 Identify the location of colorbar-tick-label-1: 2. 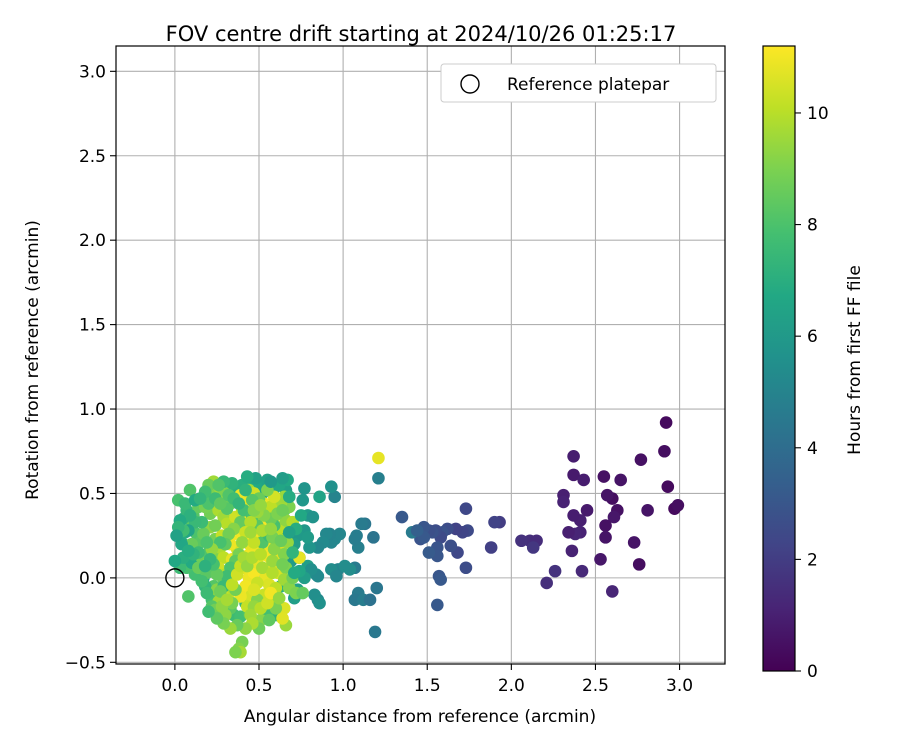
(812, 560).